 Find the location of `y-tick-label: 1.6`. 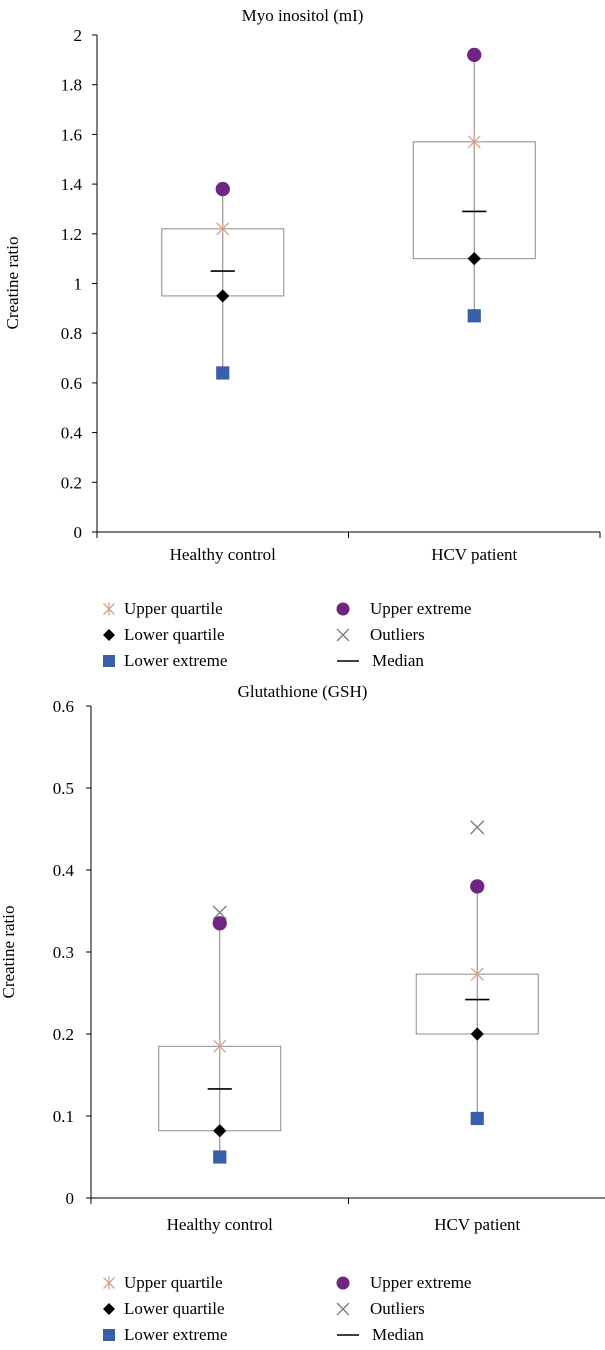

y-tick-label: 1.6 is located at coordinates (71, 134).